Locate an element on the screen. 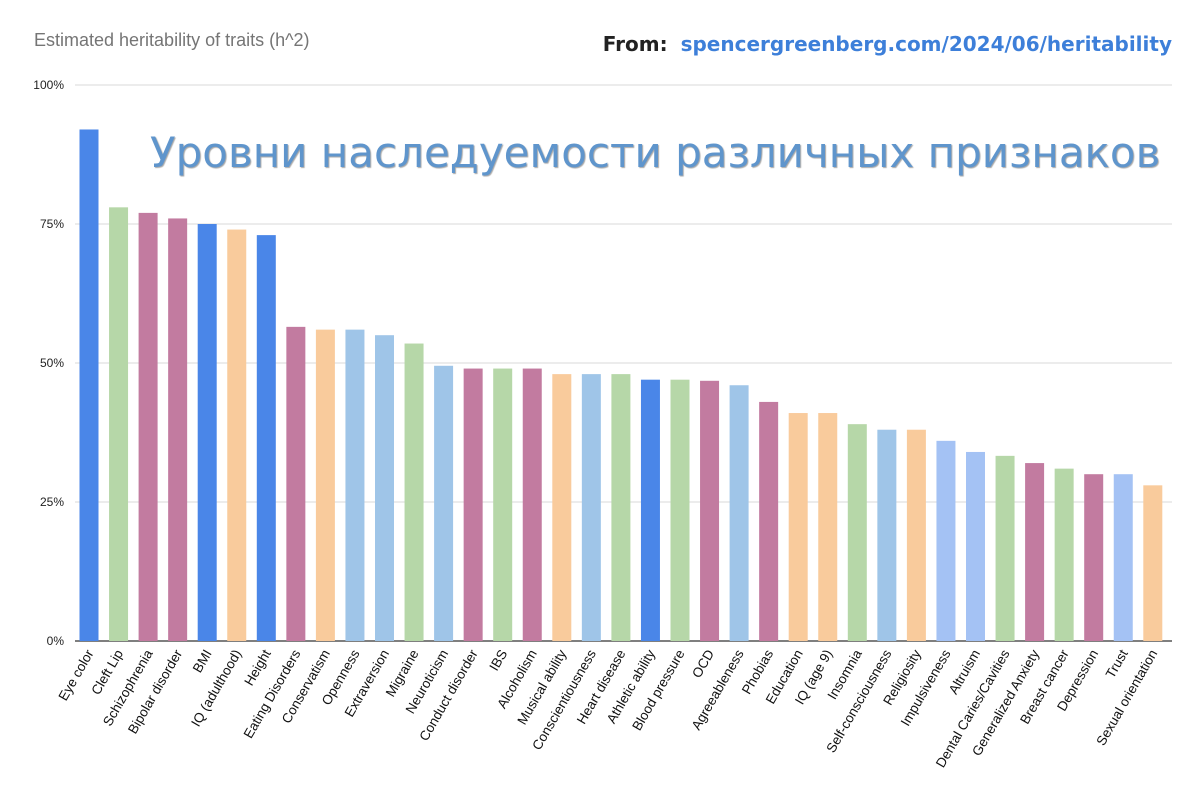  overlay-title: Уровни наследуемости различных признаков is located at coordinates (655, 152).